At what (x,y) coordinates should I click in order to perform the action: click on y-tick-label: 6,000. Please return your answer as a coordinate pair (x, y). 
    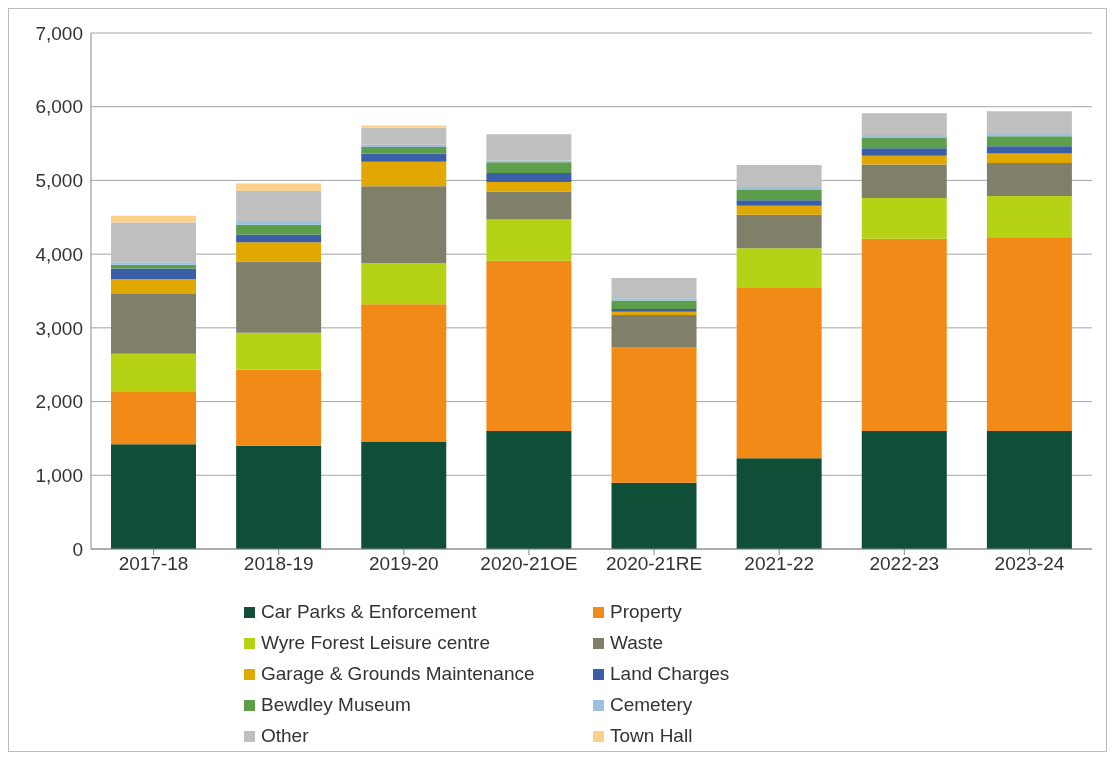
    Looking at the image, I should click on (59, 107).